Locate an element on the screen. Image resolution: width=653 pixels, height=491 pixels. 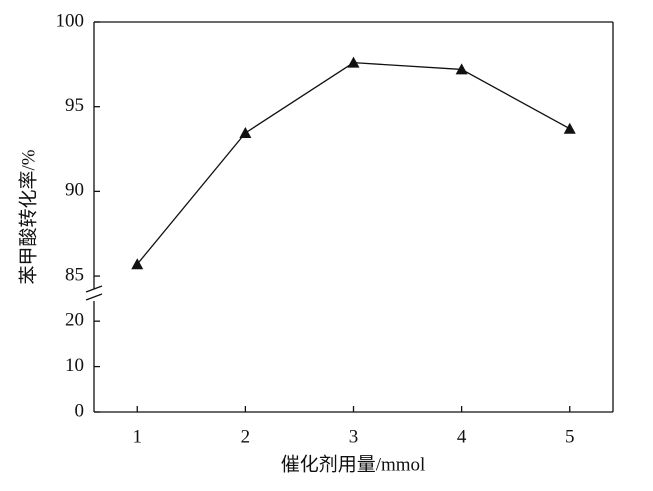
y-tick-label: 0 is located at coordinates (80, 410).